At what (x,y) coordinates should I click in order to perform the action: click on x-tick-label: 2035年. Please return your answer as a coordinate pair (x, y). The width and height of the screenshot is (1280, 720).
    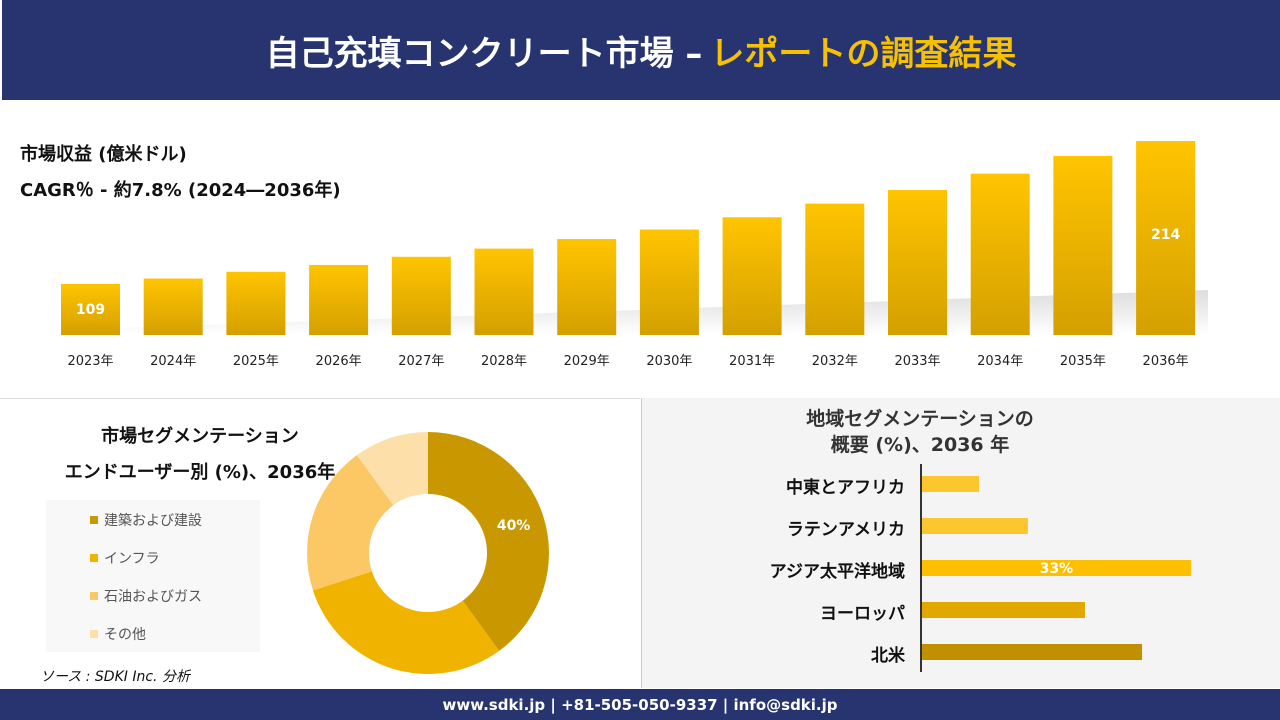
    Looking at the image, I should click on (1083, 361).